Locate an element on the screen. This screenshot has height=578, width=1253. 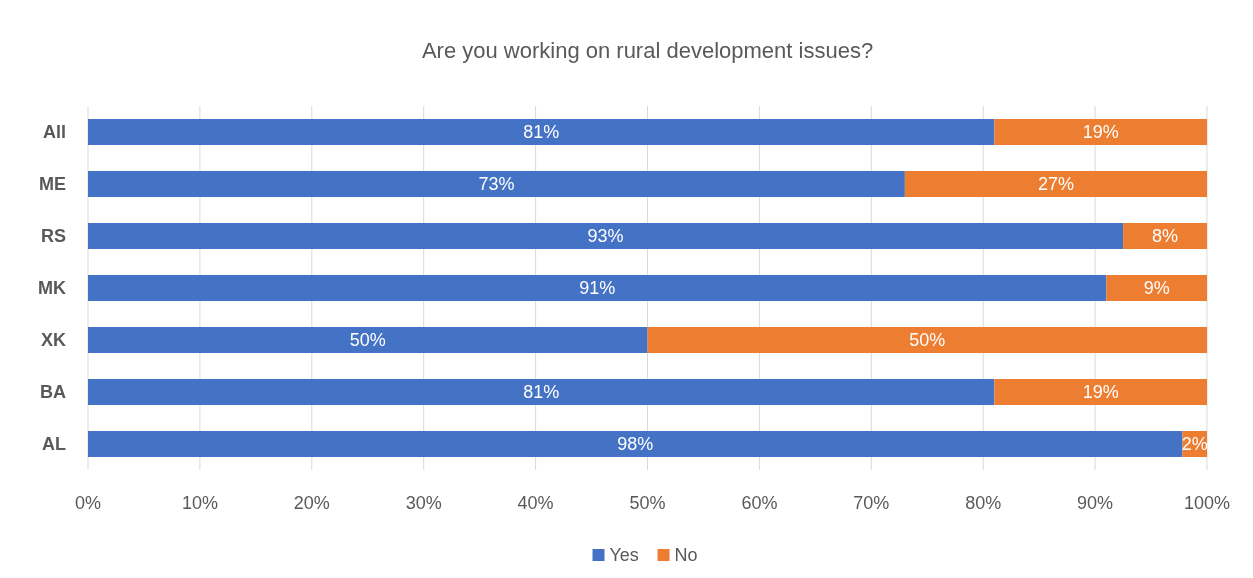
data-label: 98% is located at coordinates (635, 444).